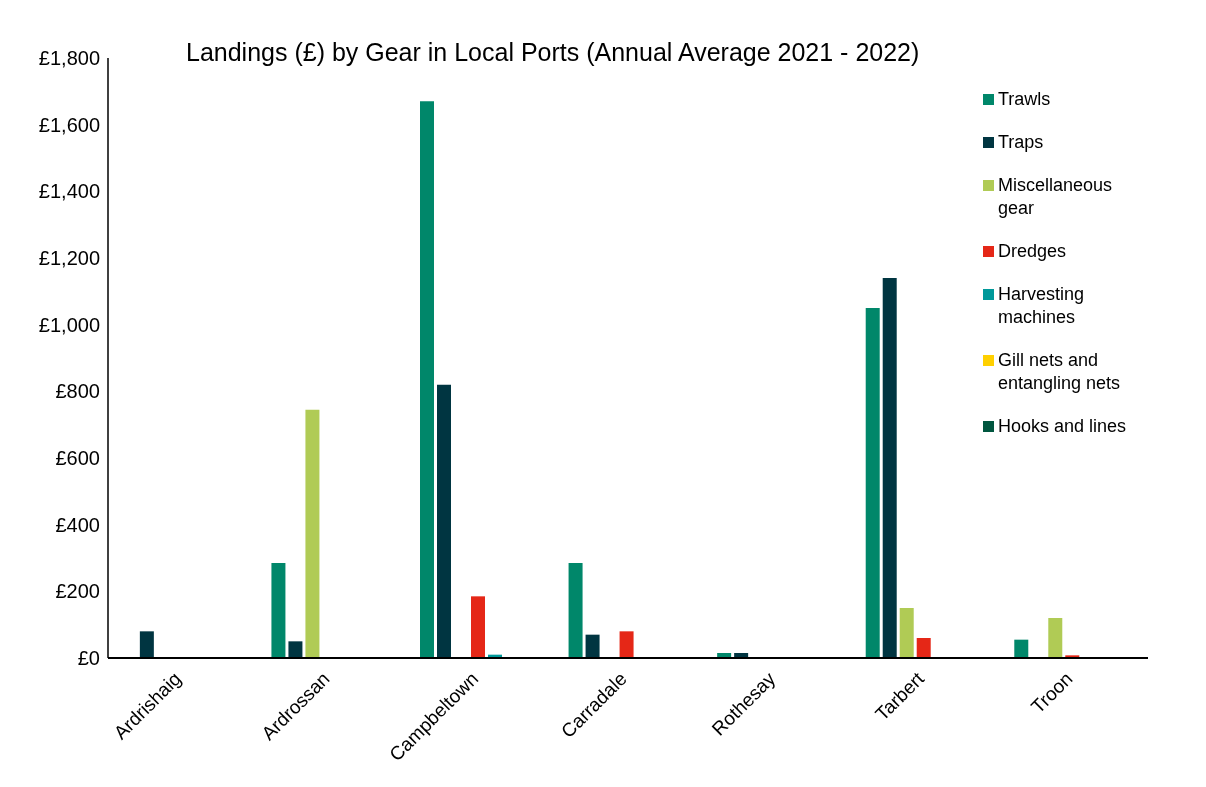  Describe the element at coordinates (553, 52) in the screenshot. I see `chart-title: Landings (£) by Gear in Local Ports (Annual Average 2021 - 2022)` at that location.